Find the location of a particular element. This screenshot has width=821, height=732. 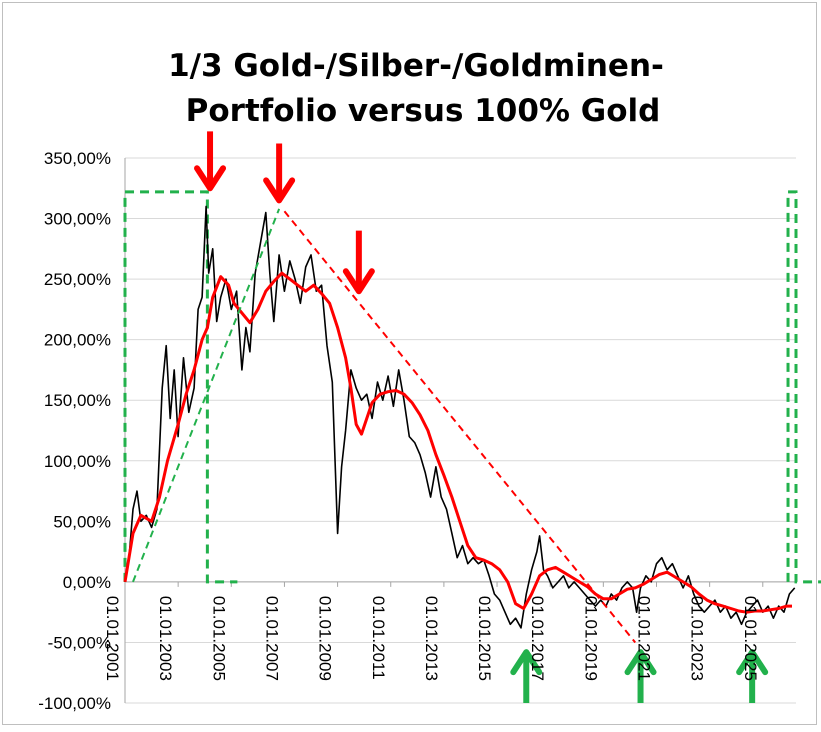

y-tick-label: 300,00% is located at coordinates (77, 219).